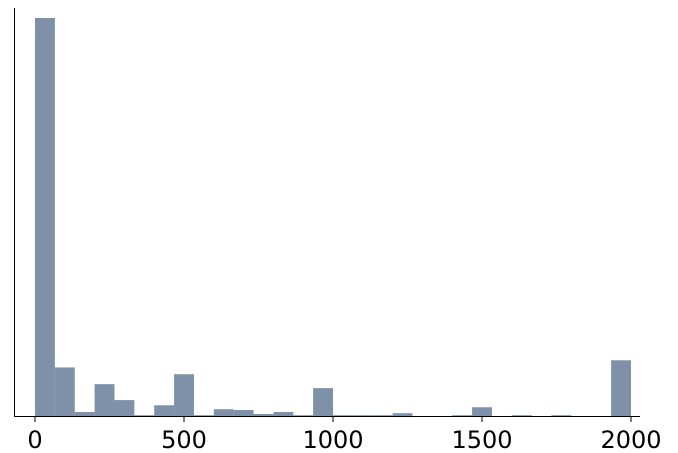 The image size is (678, 453). I want to click on x-tick-label: 2000, so click(630, 439).